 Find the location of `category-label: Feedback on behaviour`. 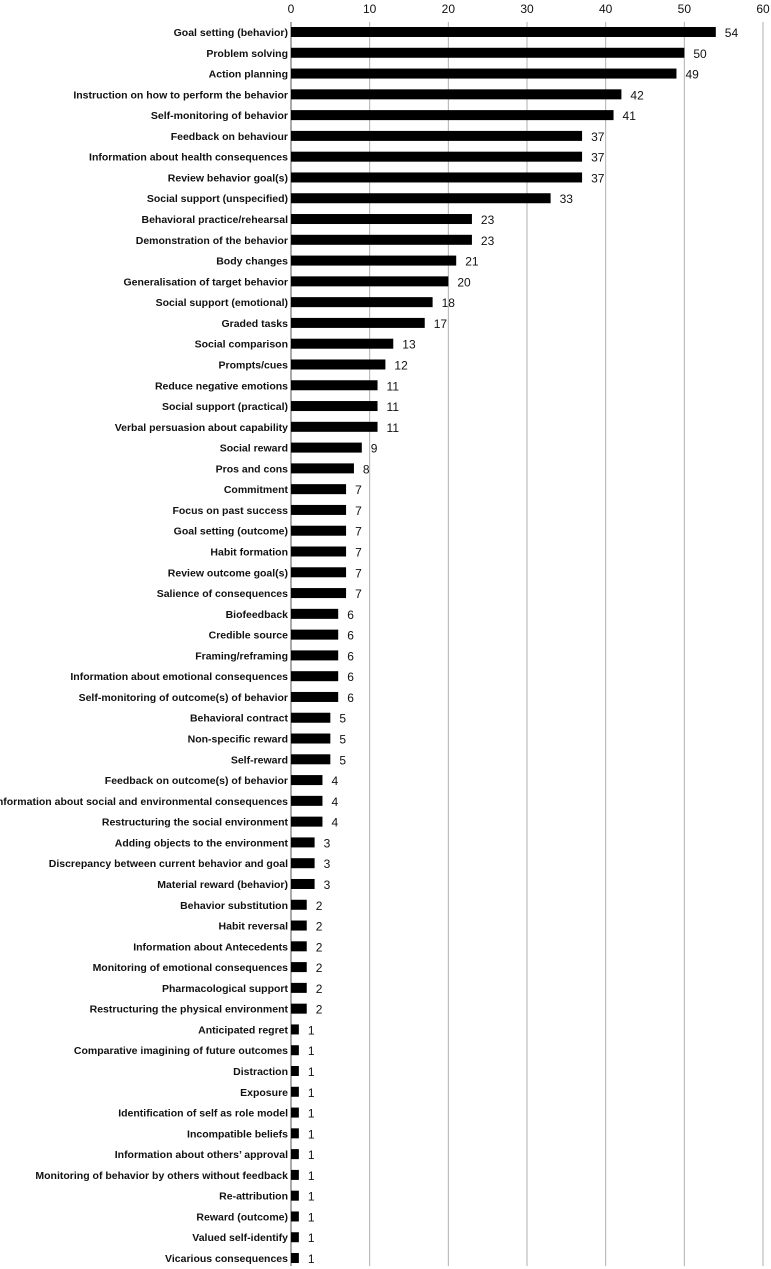

category-label: Feedback on behaviour is located at coordinates (229, 137).